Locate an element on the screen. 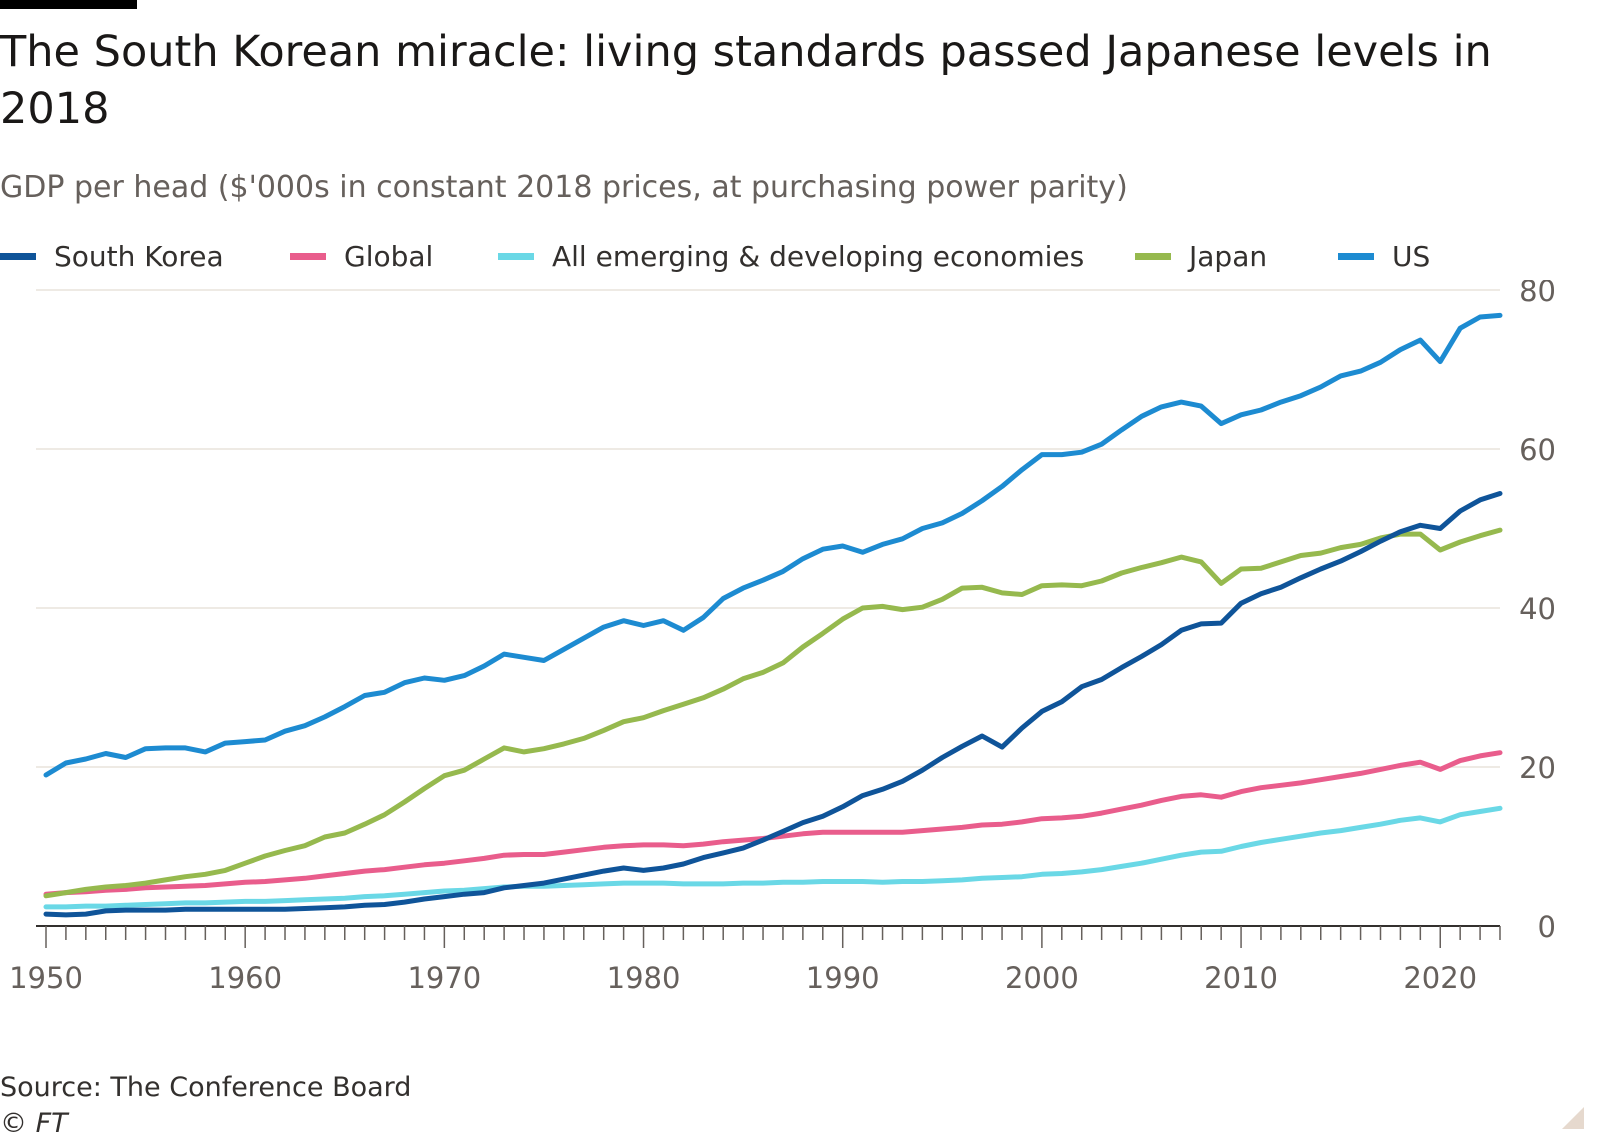 The image size is (1604, 1145). source-note: Source: The Conference Board is located at coordinates (206, 1087).